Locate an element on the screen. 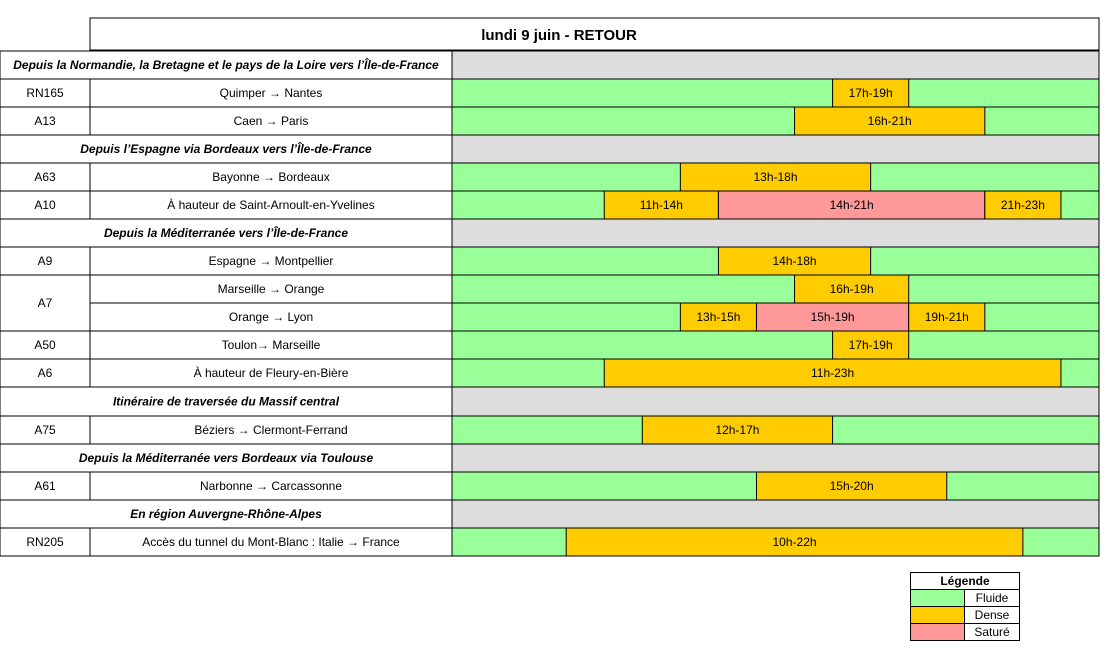  route-label: Orange → Lyon is located at coordinates (271, 317).